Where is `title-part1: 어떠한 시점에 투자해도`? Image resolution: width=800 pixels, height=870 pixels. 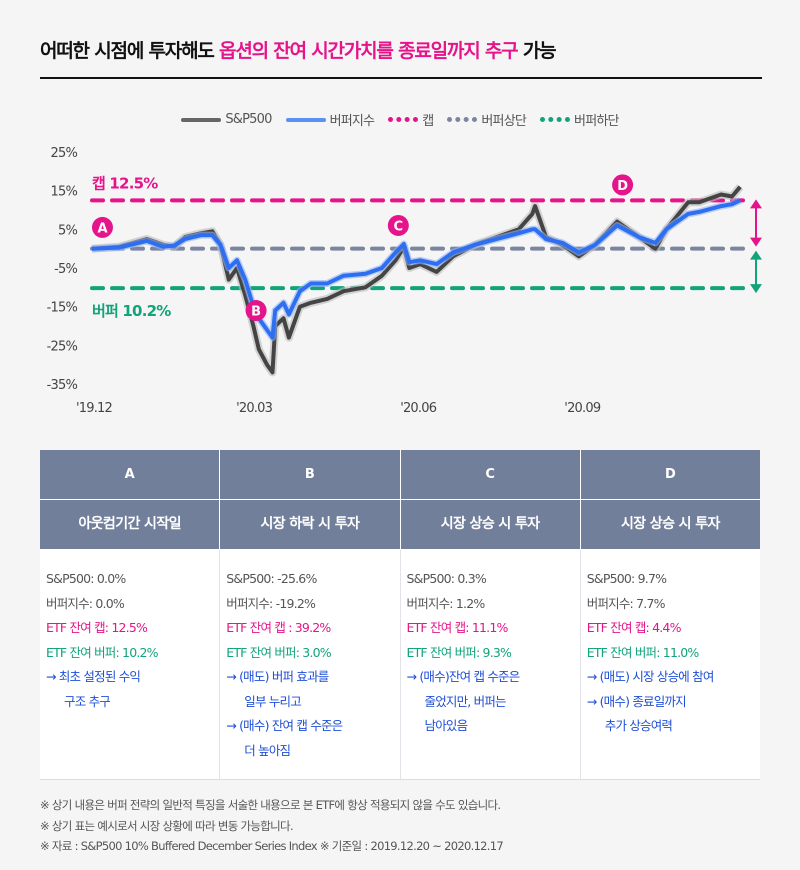 title-part1: 어떠한 시점에 투자해도 is located at coordinates (130, 51).